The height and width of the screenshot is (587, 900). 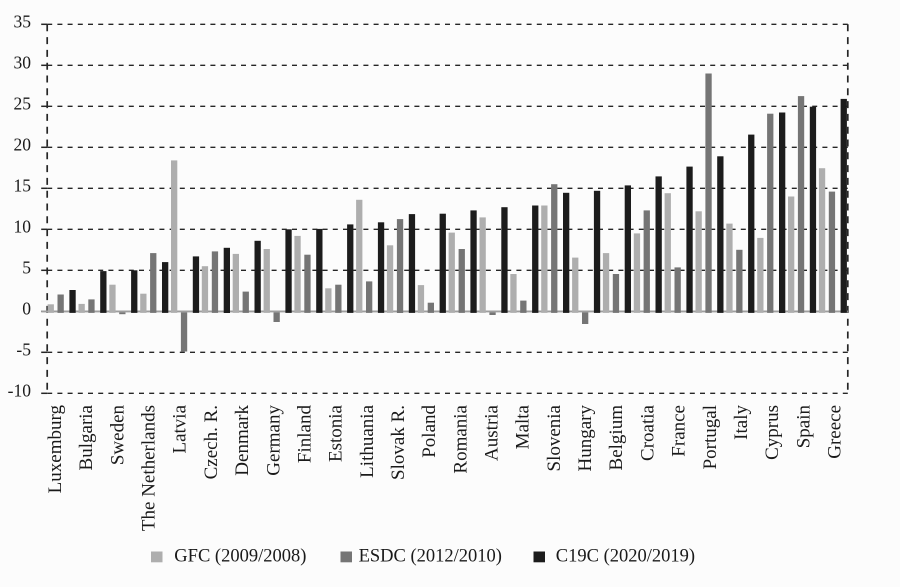 What do you see at coordinates (20, 391) in the screenshot?
I see `svg-text: -10` at bounding box center [20, 391].